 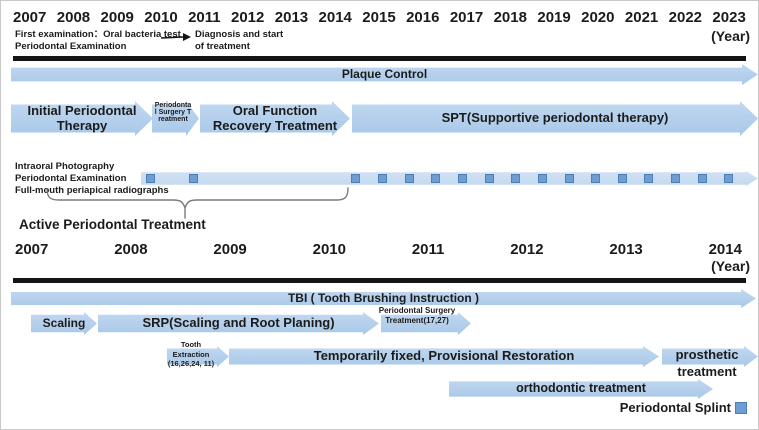 I want to click on initial-periodontal-therapy-label: Initial Periodontal Therapy, so click(x=82, y=118).